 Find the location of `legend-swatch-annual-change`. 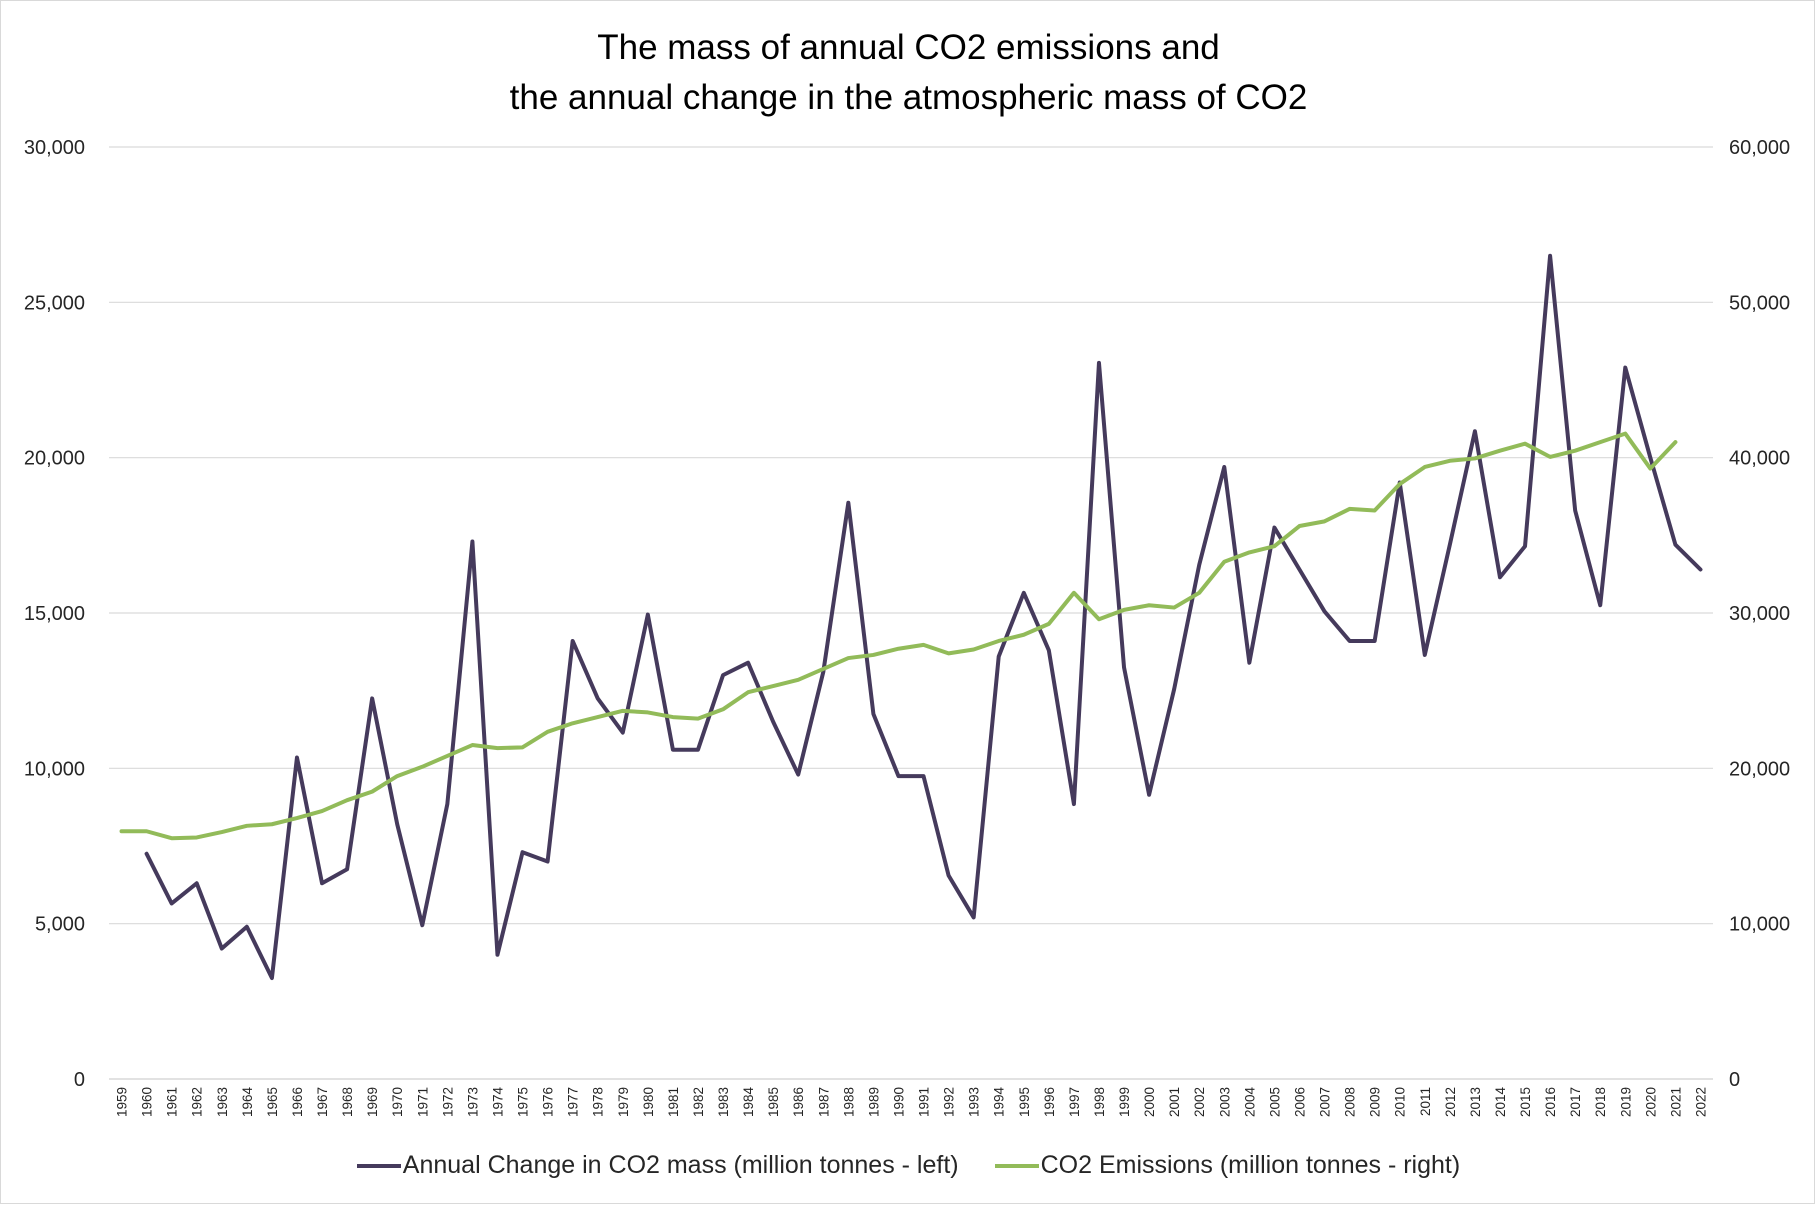

legend-swatch-annual-change is located at coordinates (378, 1165).